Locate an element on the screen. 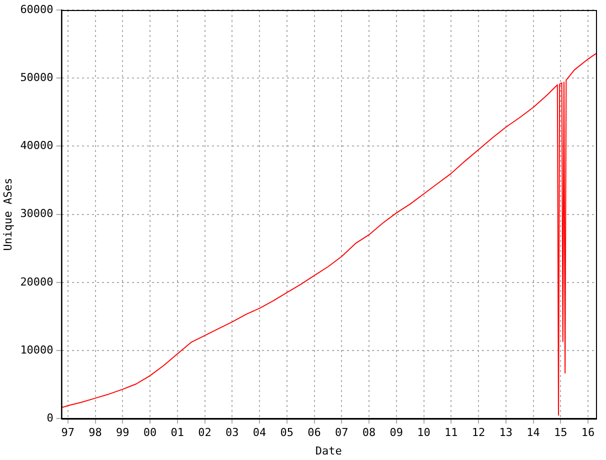  y-tick-label: 10000 is located at coordinates (37, 349).